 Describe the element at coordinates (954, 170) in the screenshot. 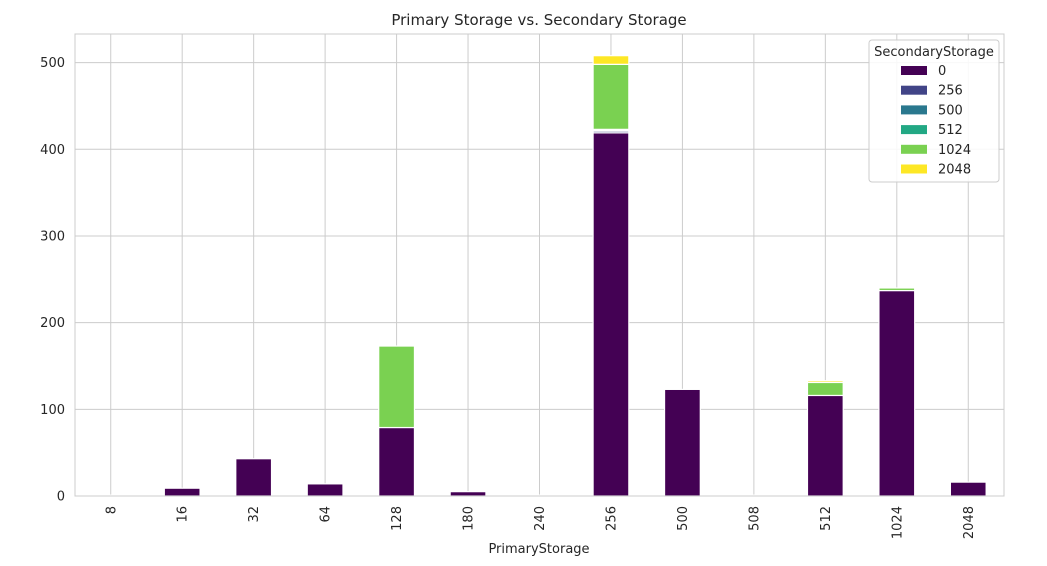

I see `legend-entry-label: 2048` at that location.